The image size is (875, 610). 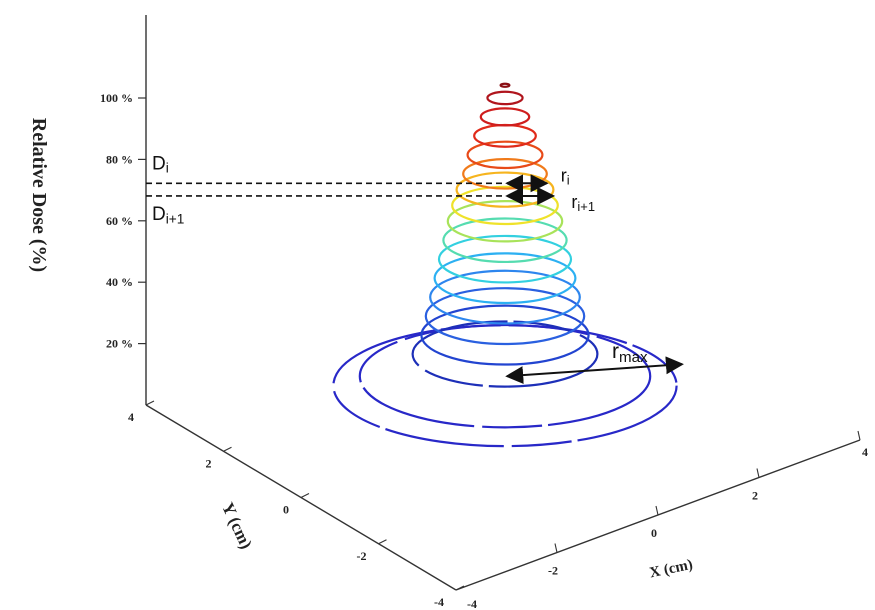 I want to click on z-tick-label: 100 %, so click(x=116, y=98).